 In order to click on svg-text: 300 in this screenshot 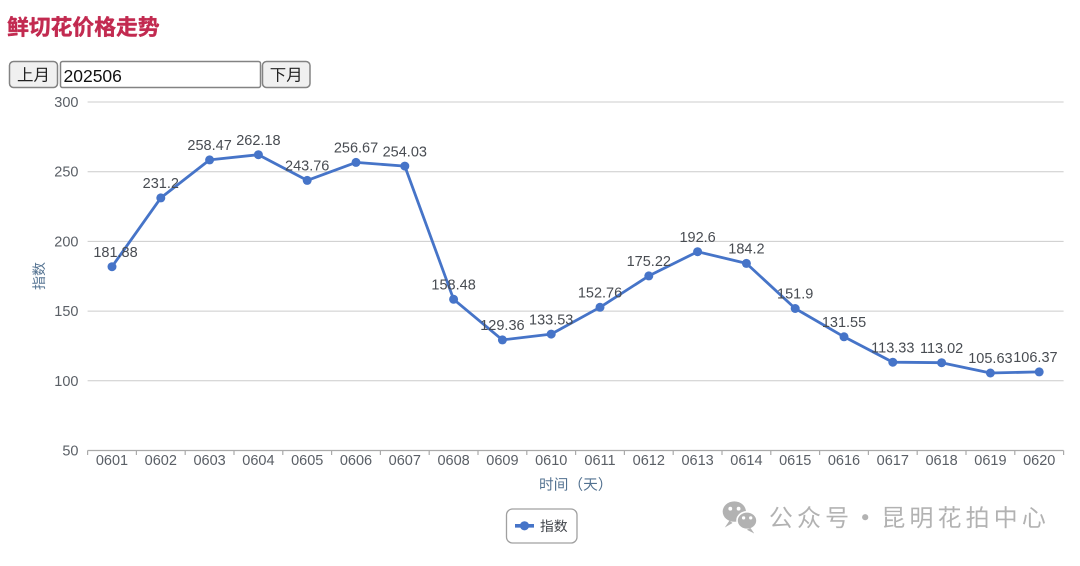, I will do `click(66, 103)`.